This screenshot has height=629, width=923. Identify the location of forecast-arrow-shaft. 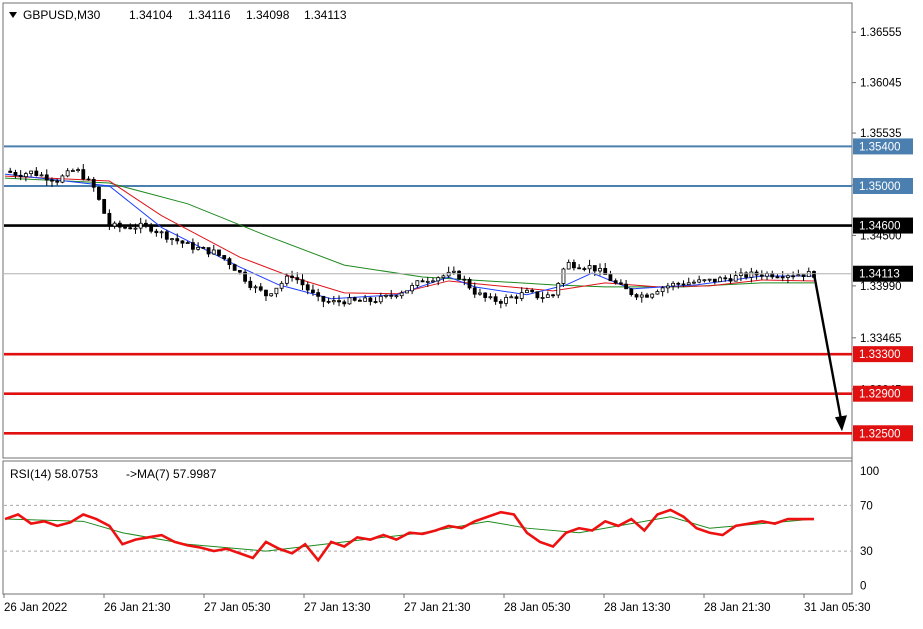
(827, 346).